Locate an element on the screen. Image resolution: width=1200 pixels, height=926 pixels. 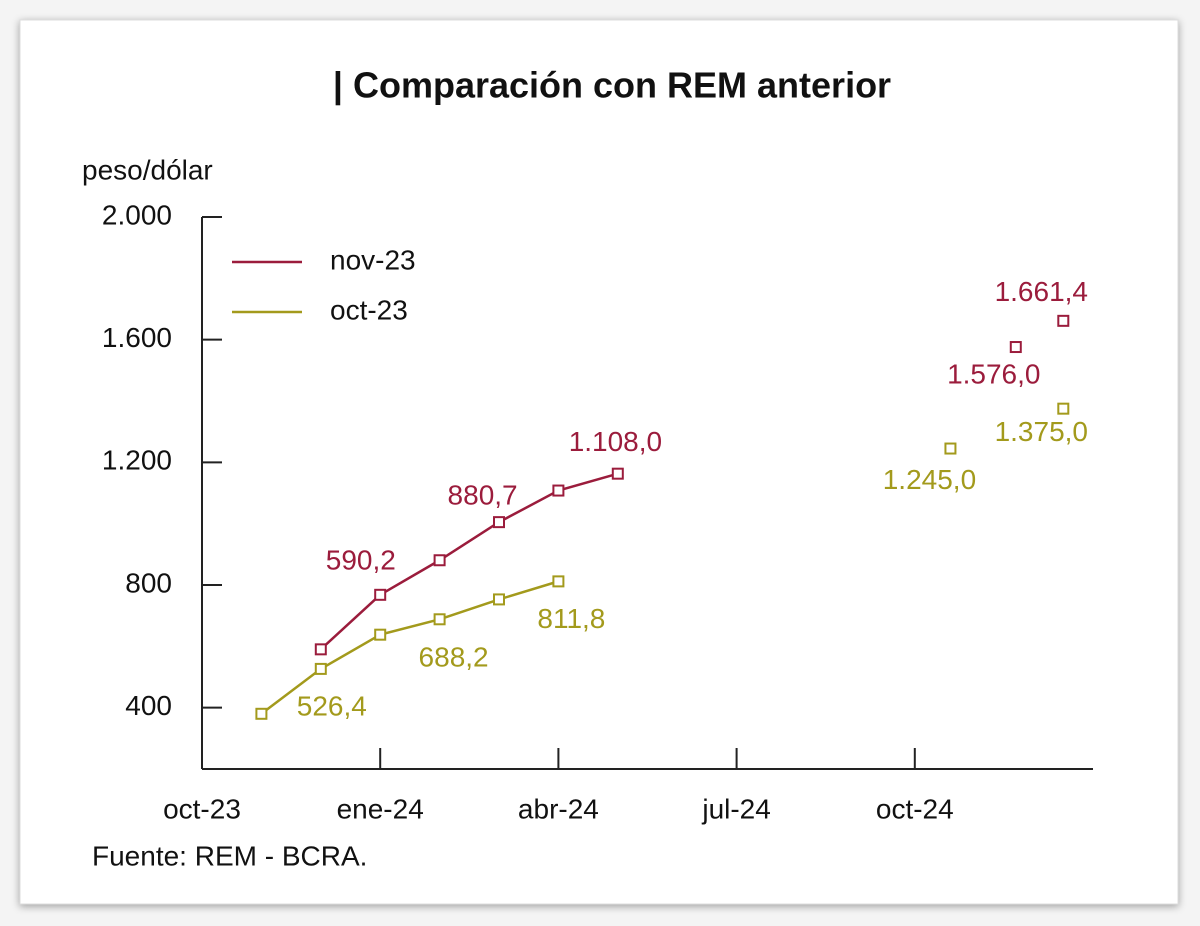
value-label: 811,8 is located at coordinates (571, 618).